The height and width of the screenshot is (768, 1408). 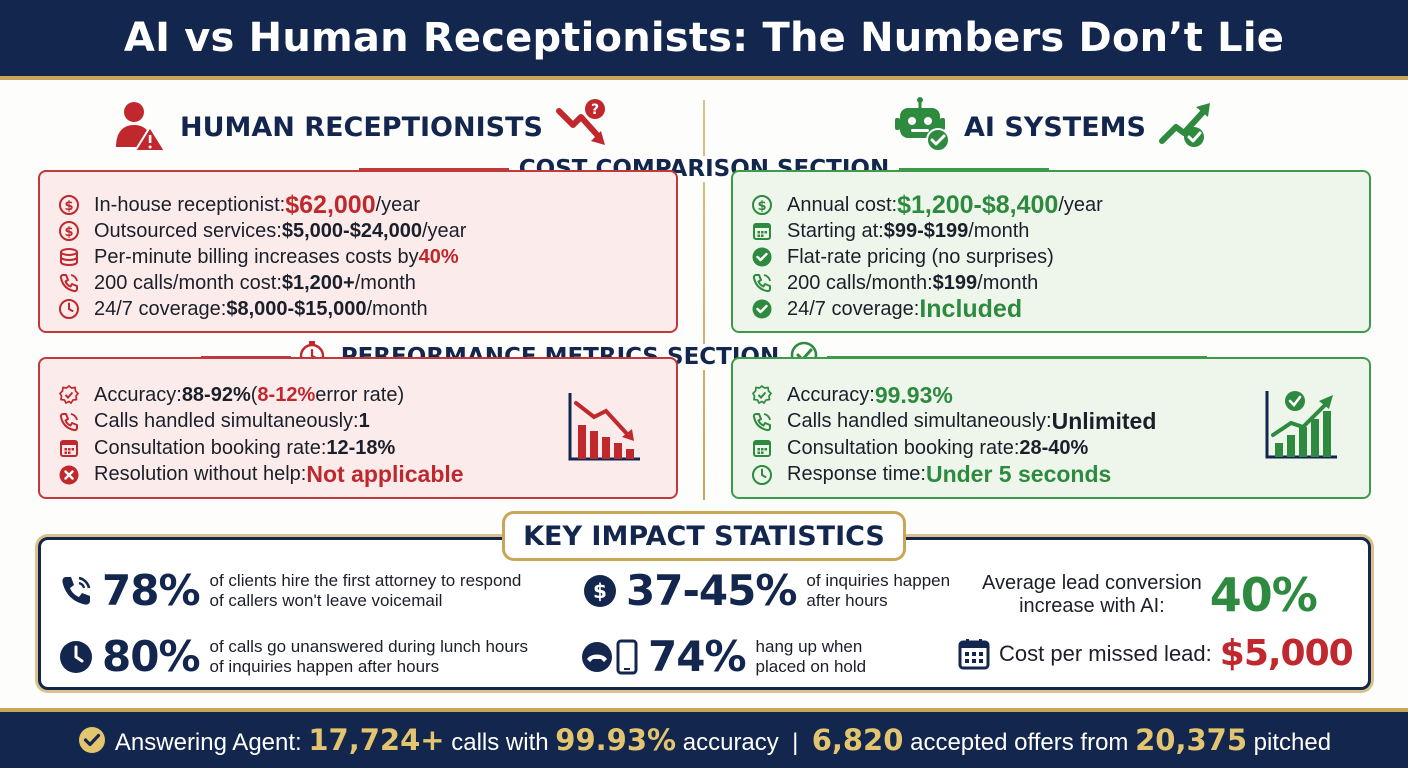 I want to click on impact-section-label: KEY IMPACT STATISTICS, so click(x=704, y=536).